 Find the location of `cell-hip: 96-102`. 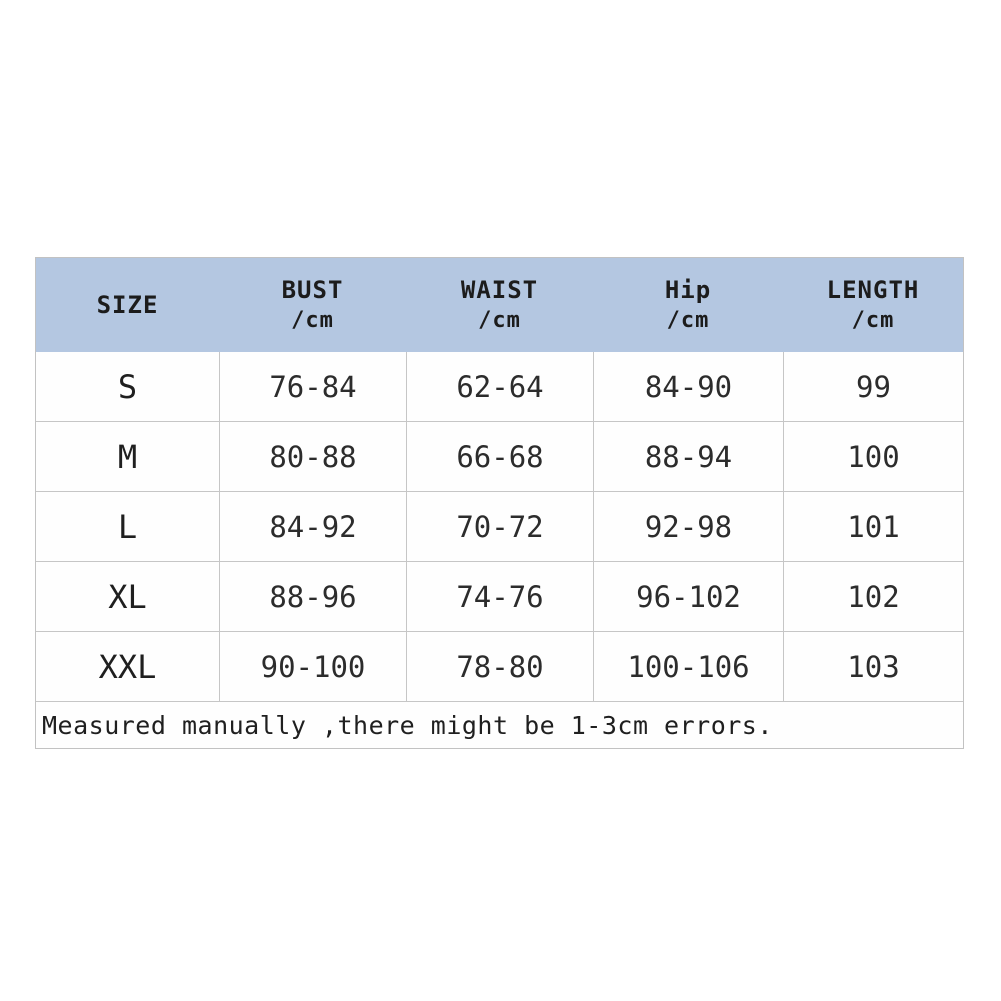

cell-hip: 96-102 is located at coordinates (688, 596).